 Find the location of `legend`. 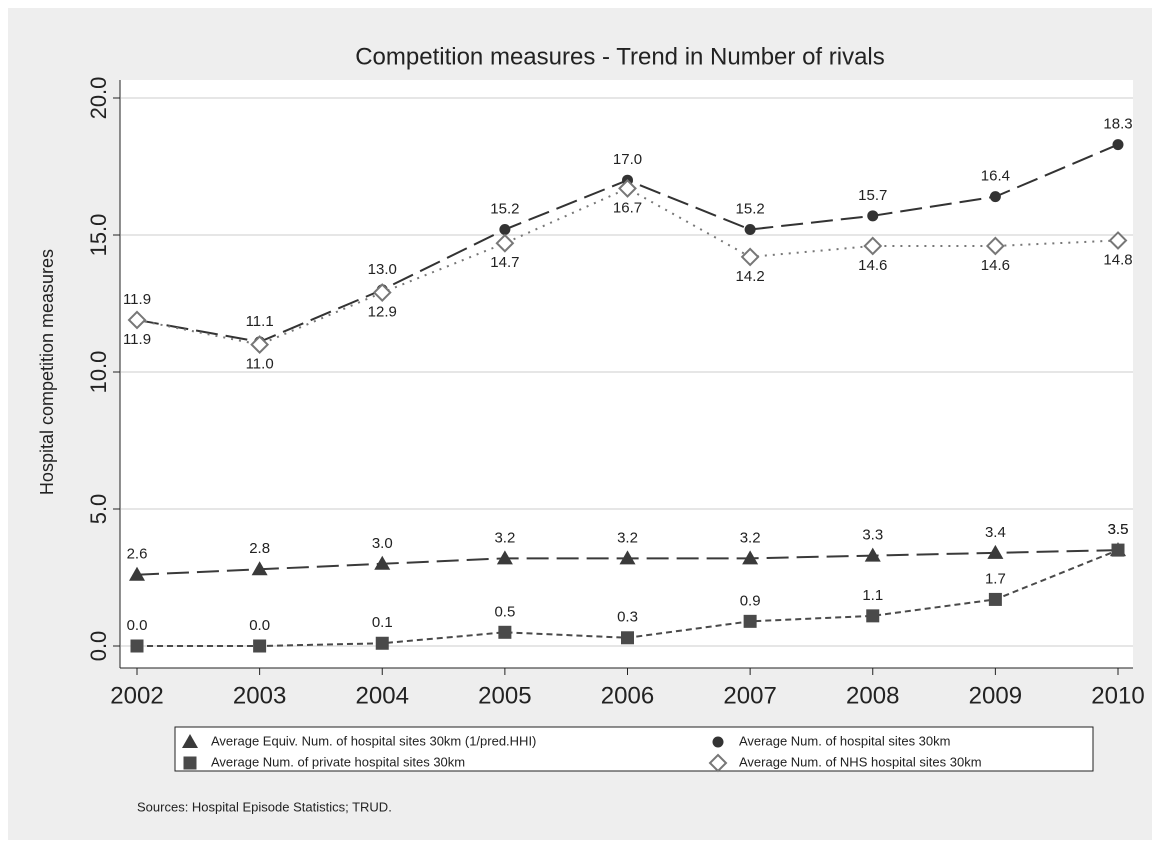

legend is located at coordinates (634, 749).